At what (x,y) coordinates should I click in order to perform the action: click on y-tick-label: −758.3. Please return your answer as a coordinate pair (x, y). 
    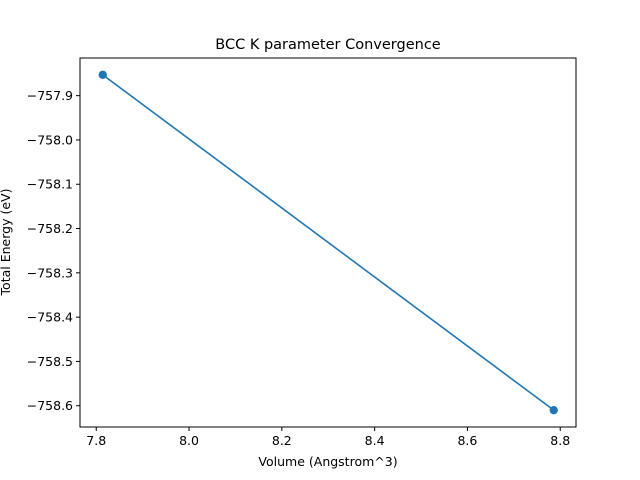
    Looking at the image, I should click on (50, 272).